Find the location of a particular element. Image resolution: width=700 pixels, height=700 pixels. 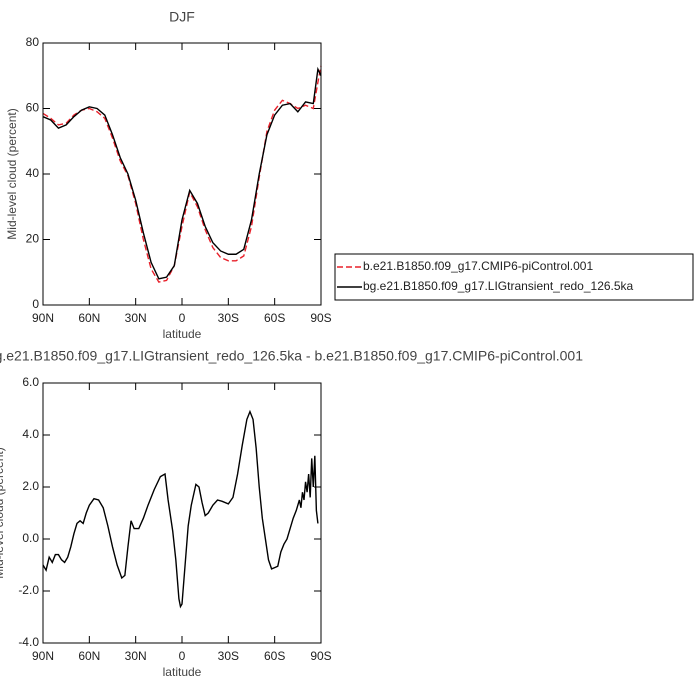

plot-frame is located at coordinates (182, 513).